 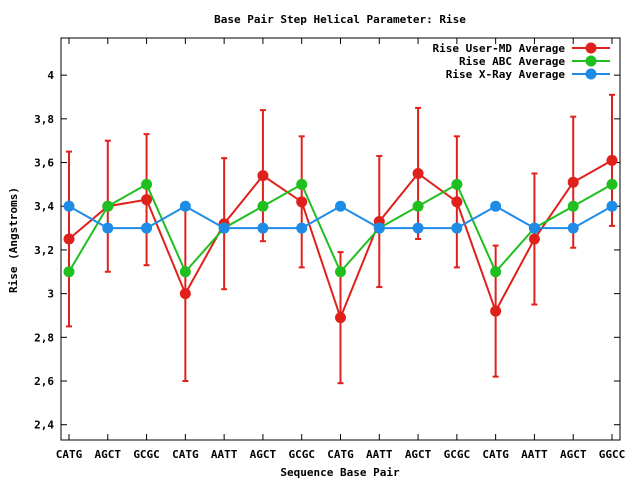 I want to click on chart-title: Base Pair Step Helical Parameter: Rise, so click(x=340, y=19).